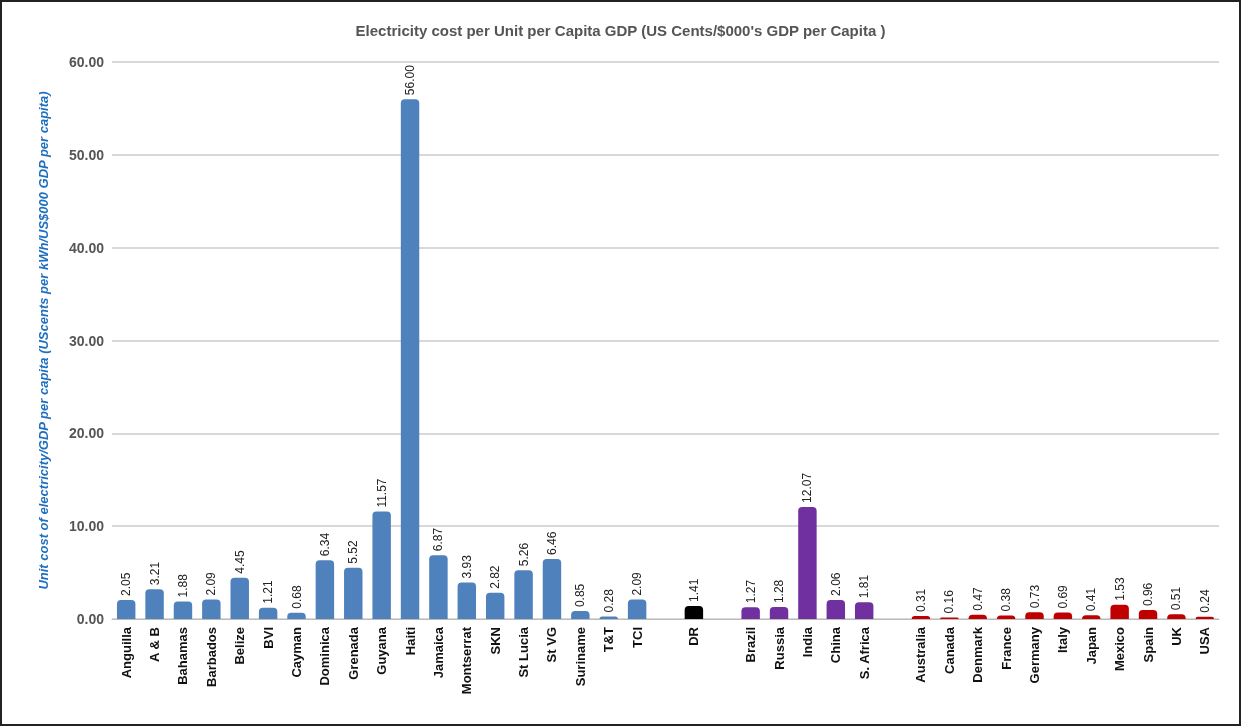 Image resolution: width=1241 pixels, height=726 pixels. I want to click on chart-title: Electricity cost per Unit per Capita GDP (US Cents/$000's GDP per Capita ), so click(620, 30).